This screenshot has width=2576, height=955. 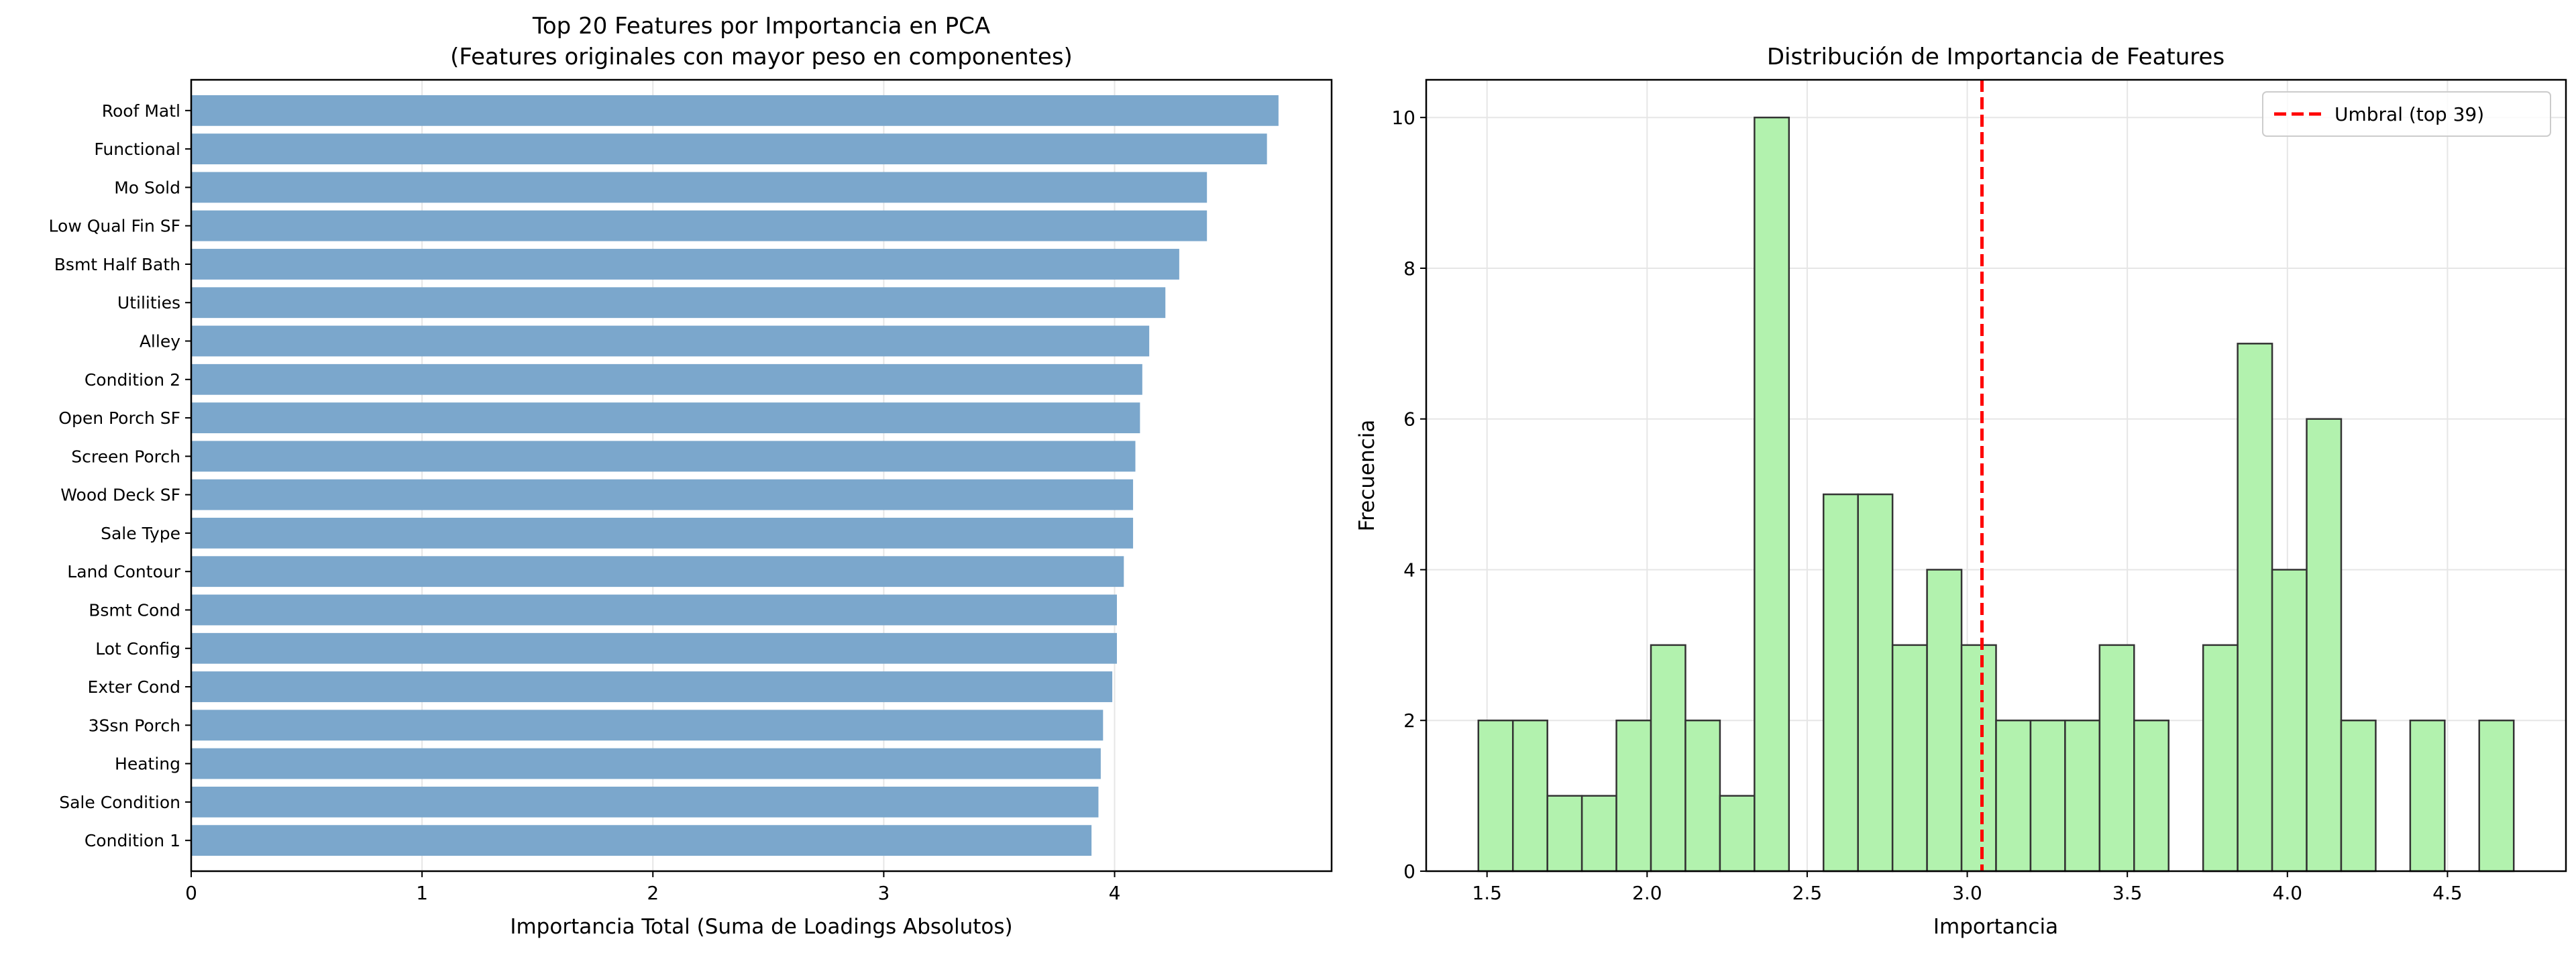 I want to click on x-tick-label: 1.5, so click(x=1487, y=893).